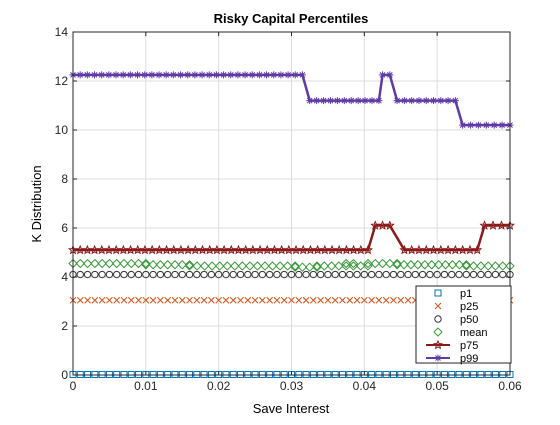  I want to click on legend-marker-mean, so click(438, 332).